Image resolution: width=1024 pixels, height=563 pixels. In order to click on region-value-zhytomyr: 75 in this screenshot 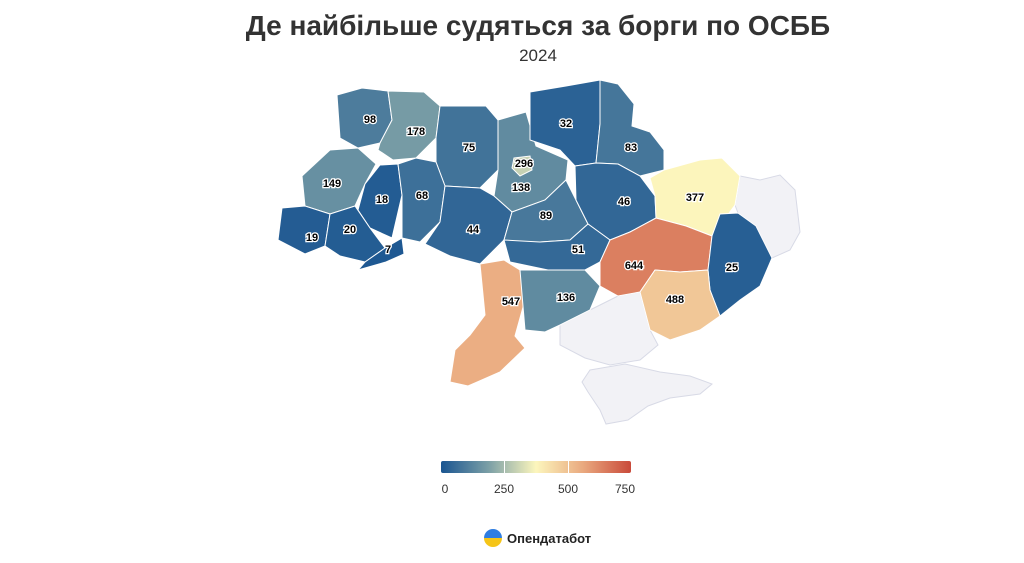, I will do `click(469, 148)`.